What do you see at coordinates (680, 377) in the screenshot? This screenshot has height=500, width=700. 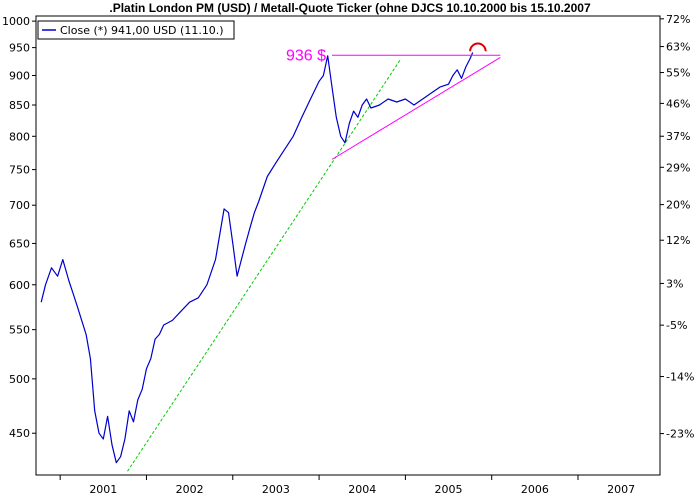 I see `y2-tick-label-1: -14%` at bounding box center [680, 377].